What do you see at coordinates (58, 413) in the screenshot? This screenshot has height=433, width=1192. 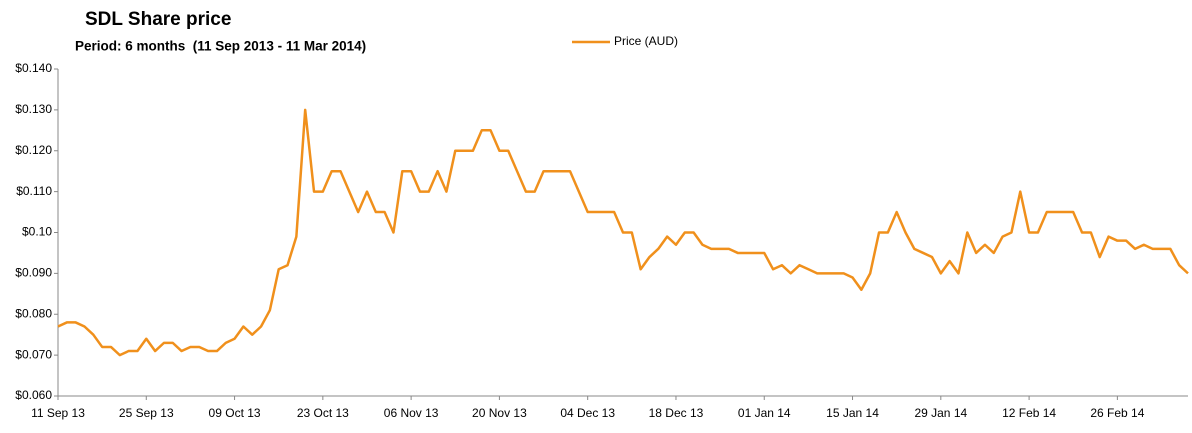 I see `x-tick-label: 11 Sep 13` at bounding box center [58, 413].